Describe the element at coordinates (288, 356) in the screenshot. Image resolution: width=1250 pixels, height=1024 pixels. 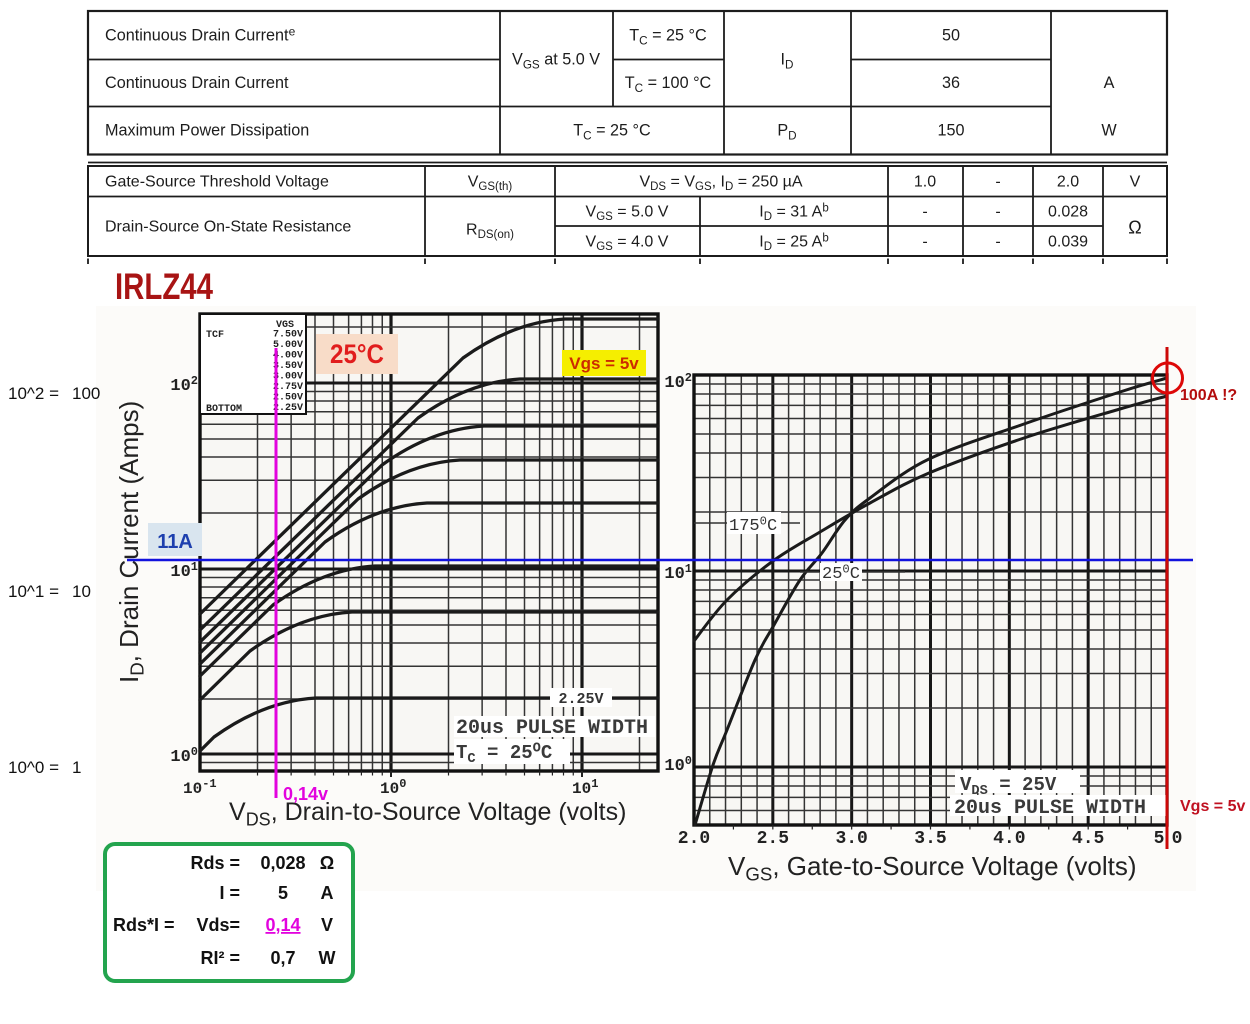
I see `svg-text: 4.00V` at that location.